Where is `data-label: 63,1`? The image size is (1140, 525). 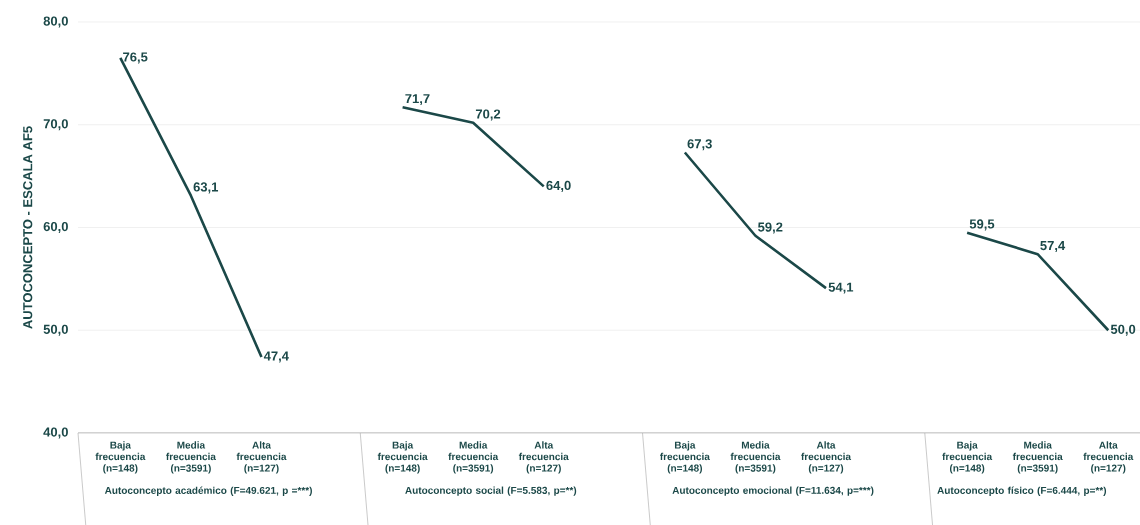
data-label: 63,1 is located at coordinates (206, 188).